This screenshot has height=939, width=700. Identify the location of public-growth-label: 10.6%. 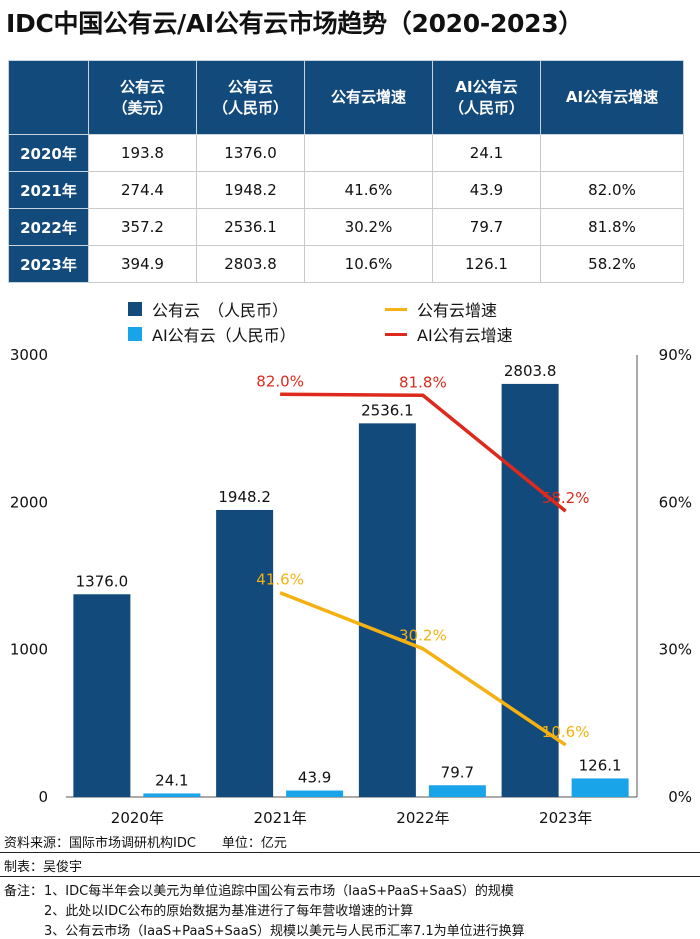
(566, 732).